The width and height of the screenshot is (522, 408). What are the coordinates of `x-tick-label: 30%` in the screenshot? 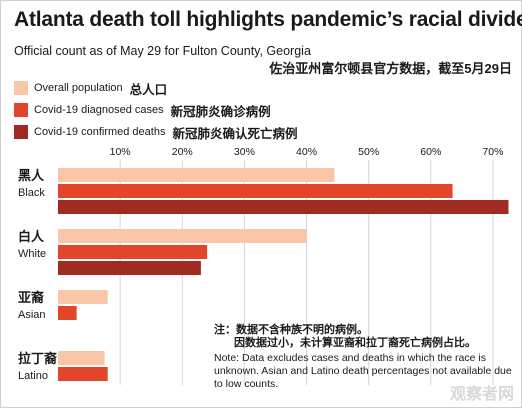 It's located at (244, 152).